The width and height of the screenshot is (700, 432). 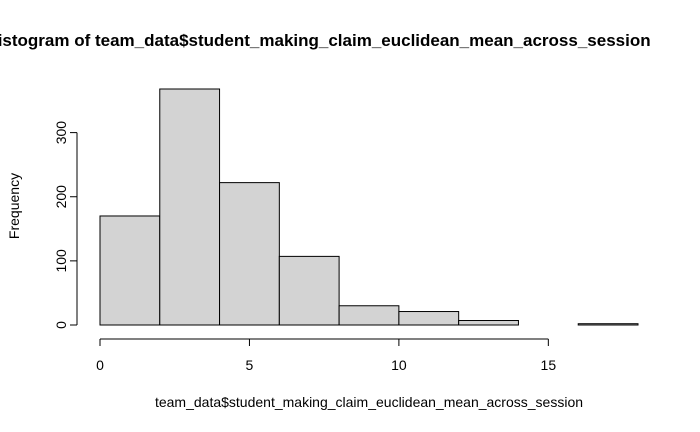 What do you see at coordinates (14, 206) in the screenshot?
I see `y-axis-label: Frequency` at bounding box center [14, 206].